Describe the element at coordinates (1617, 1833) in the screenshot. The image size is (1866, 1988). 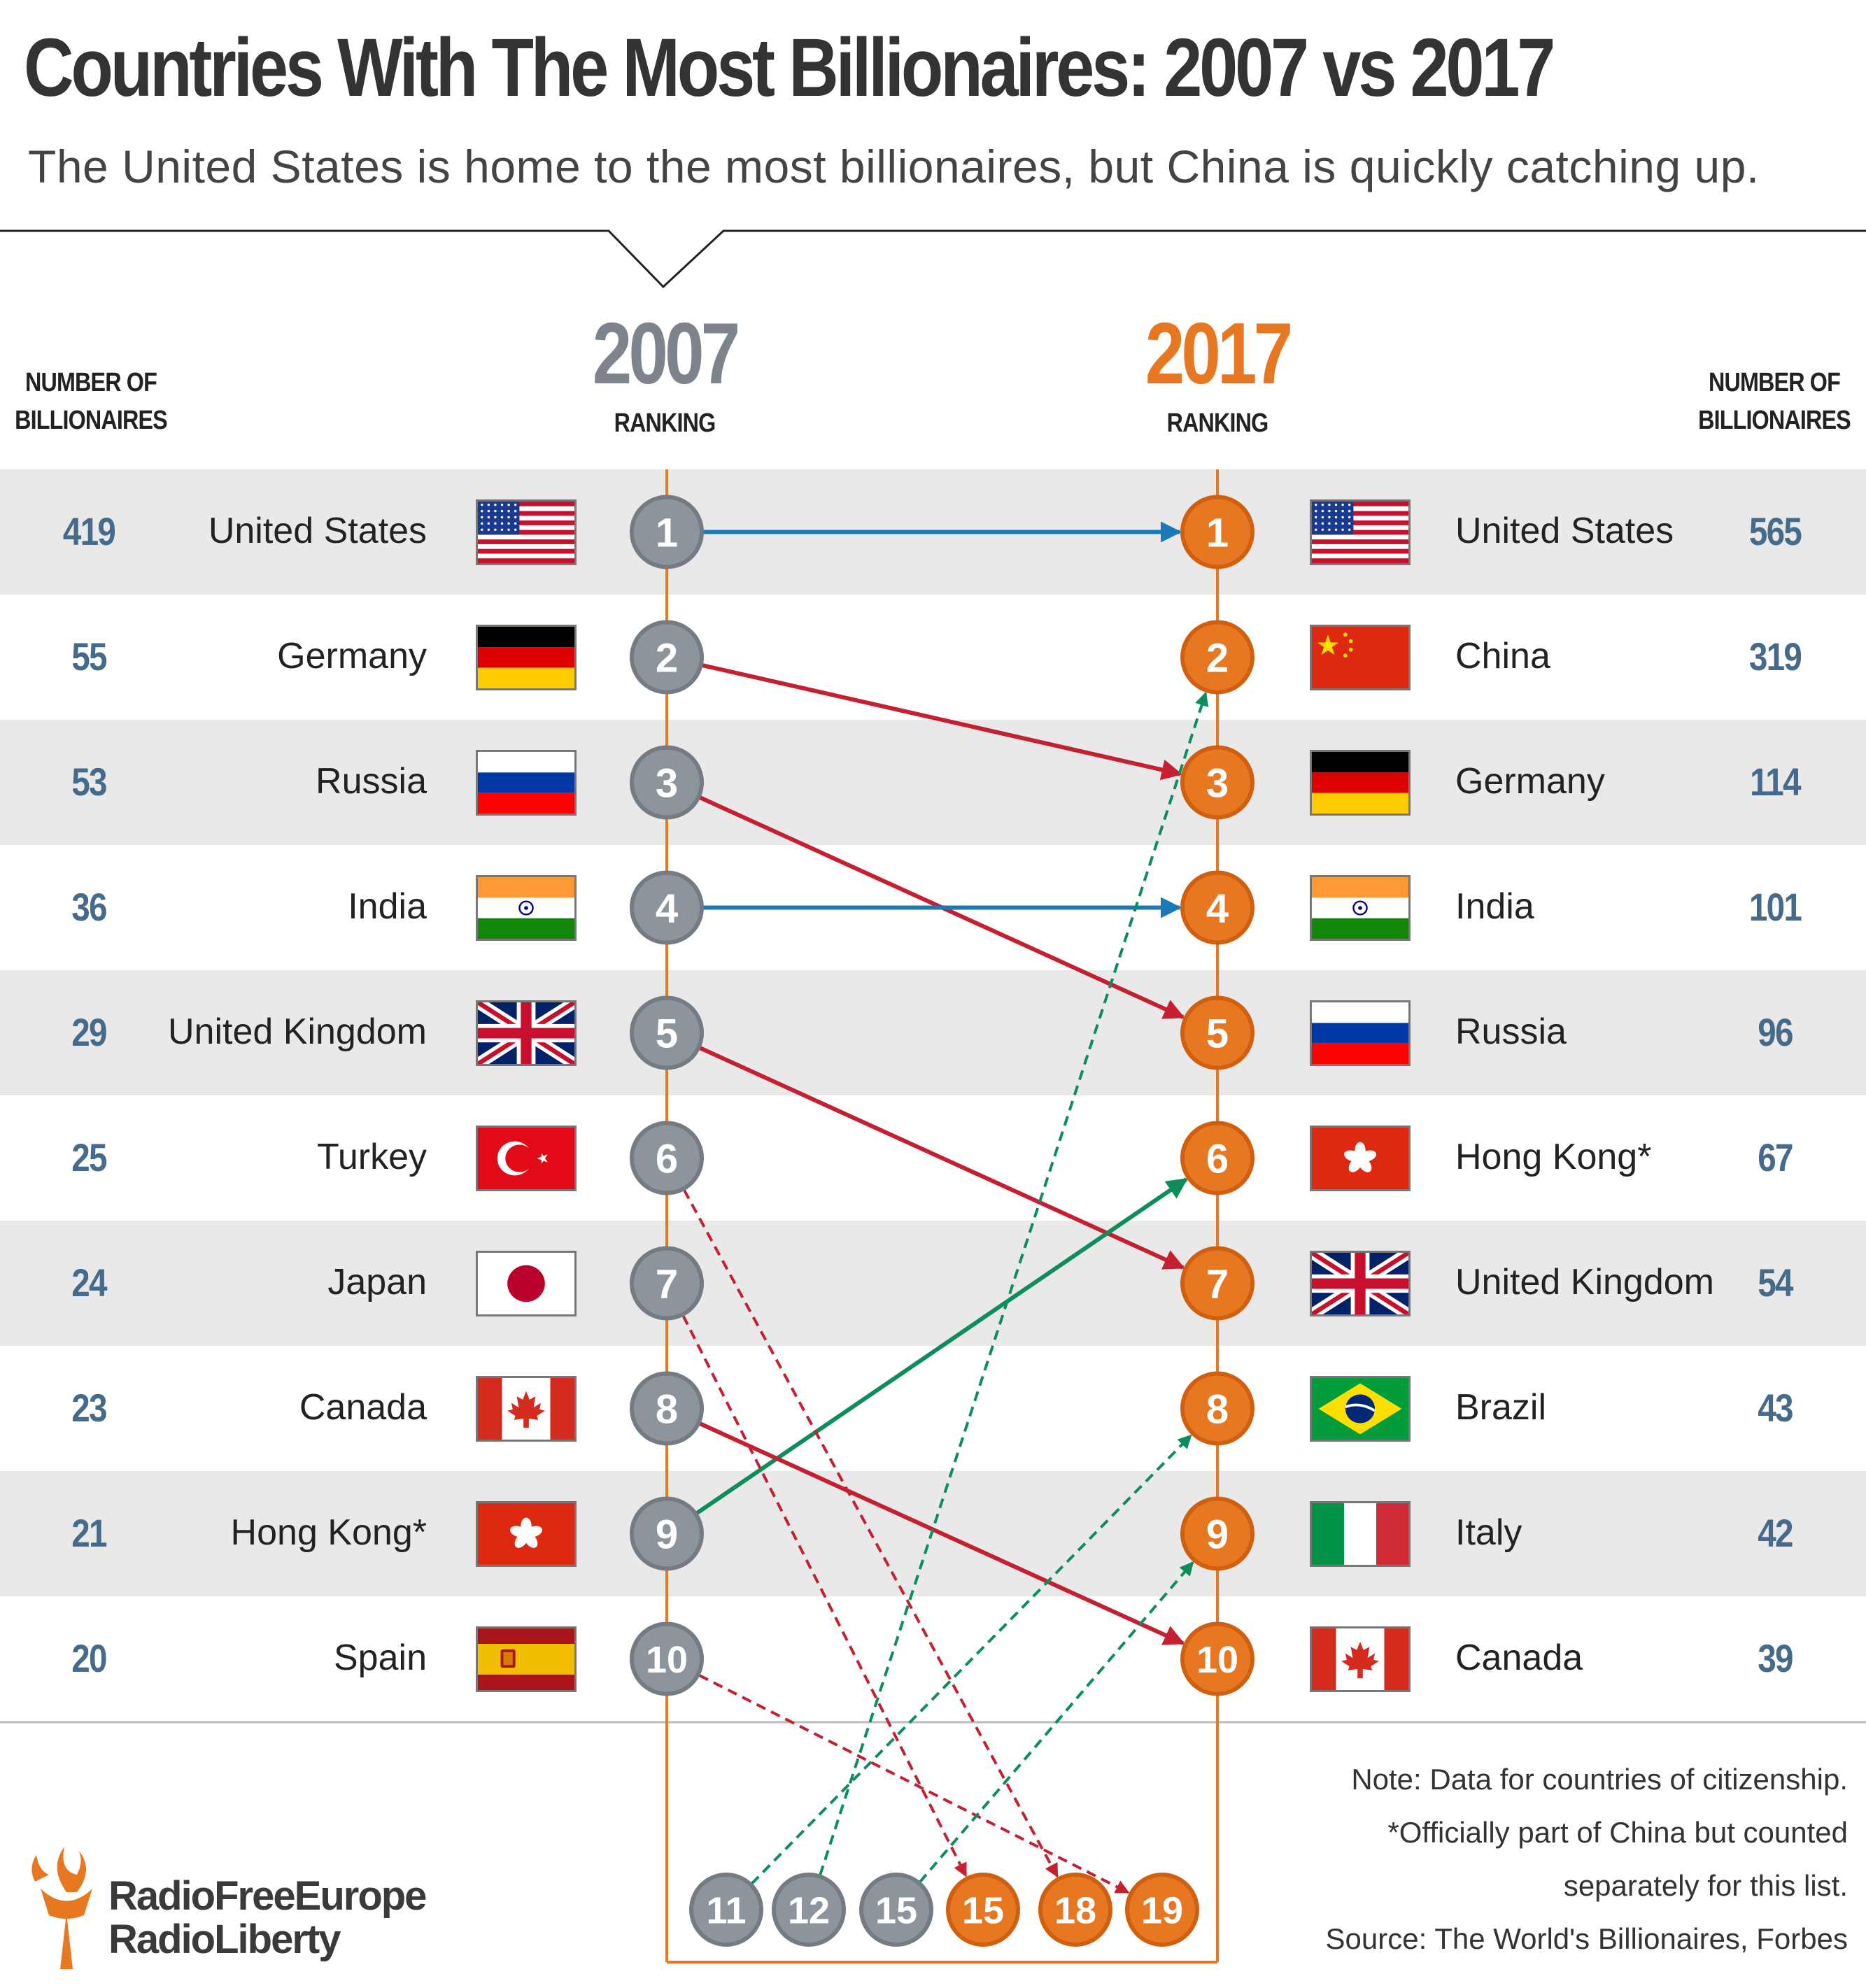
I see `note-hongkong-1: *Officially part of China but counted` at that location.